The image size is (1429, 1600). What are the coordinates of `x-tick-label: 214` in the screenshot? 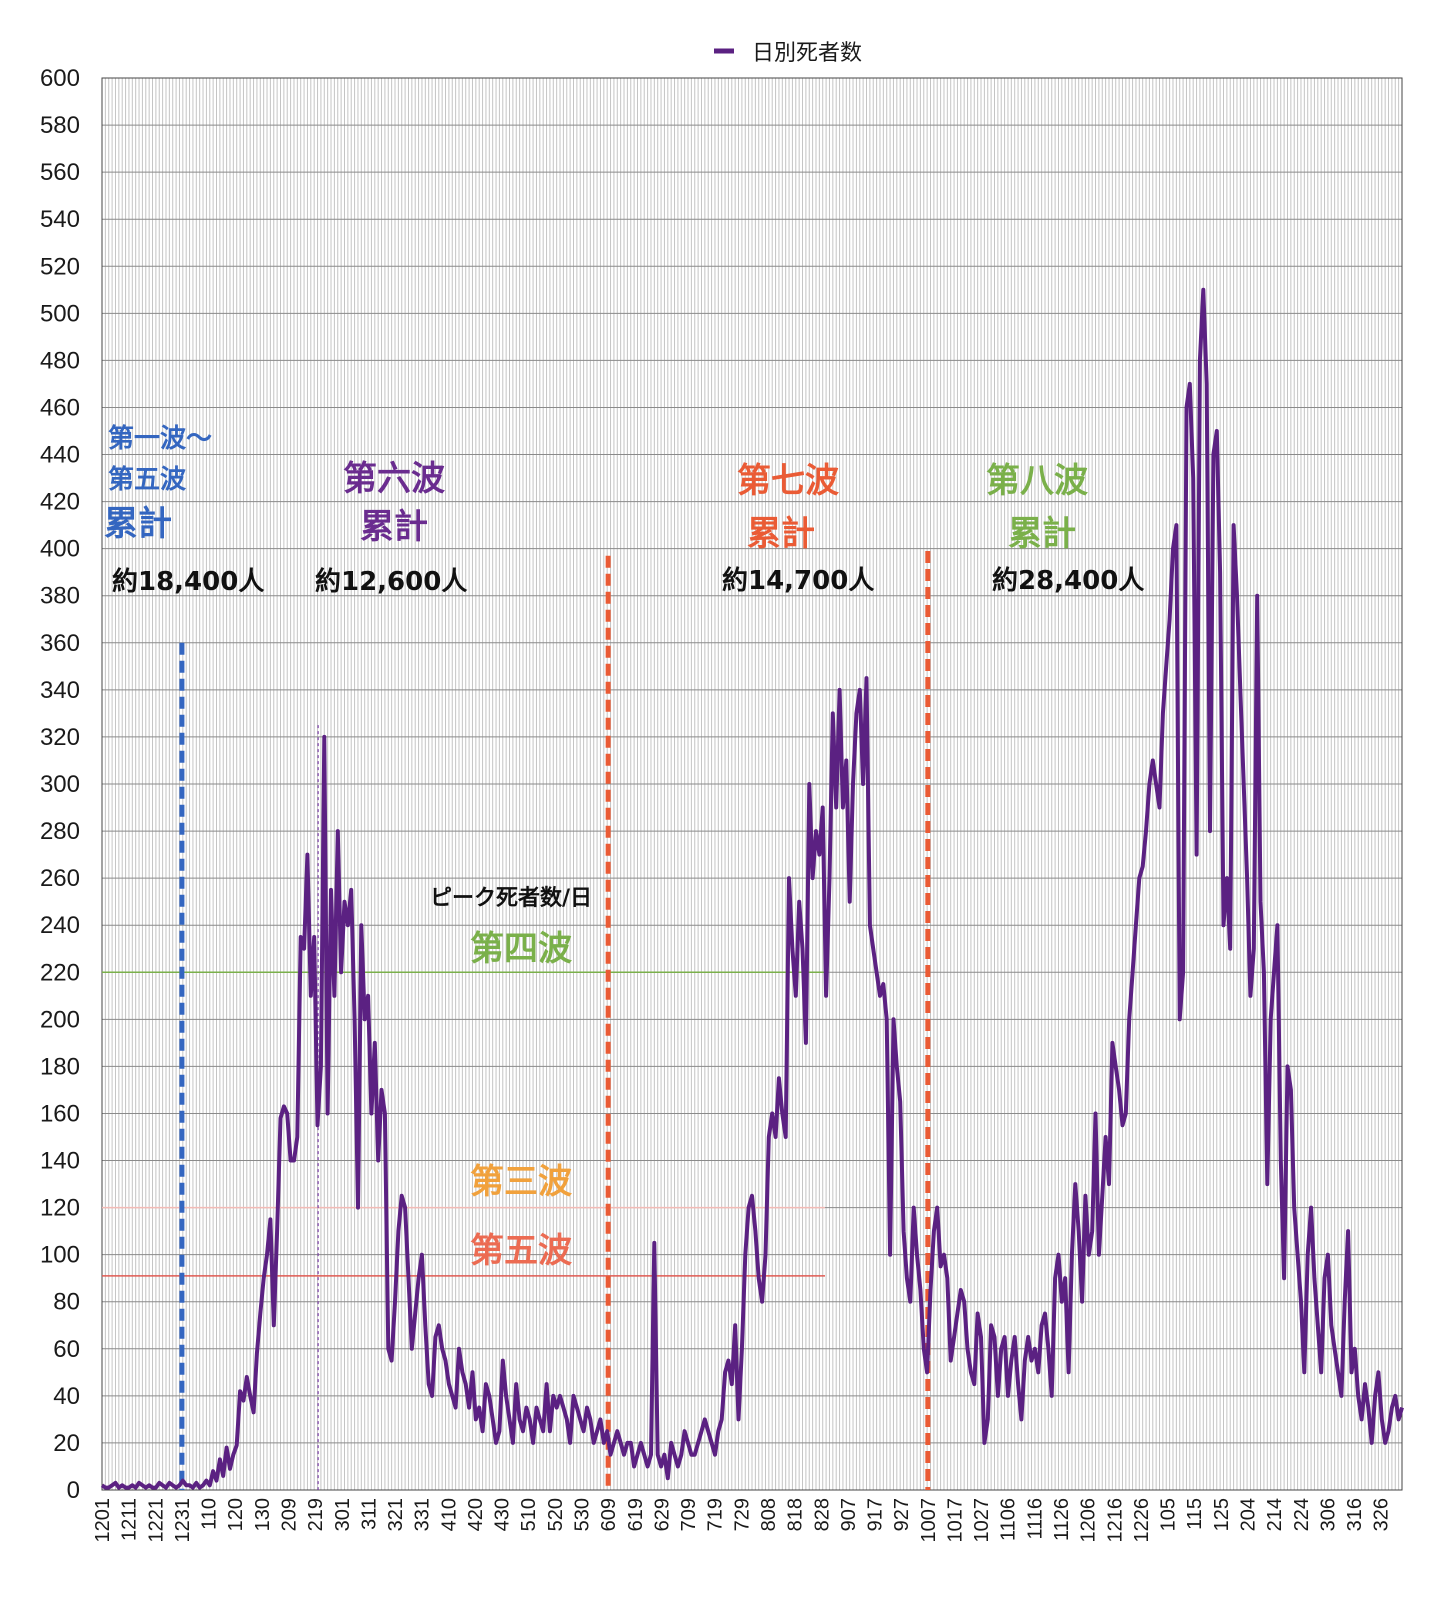 It's located at (1275, 1514).